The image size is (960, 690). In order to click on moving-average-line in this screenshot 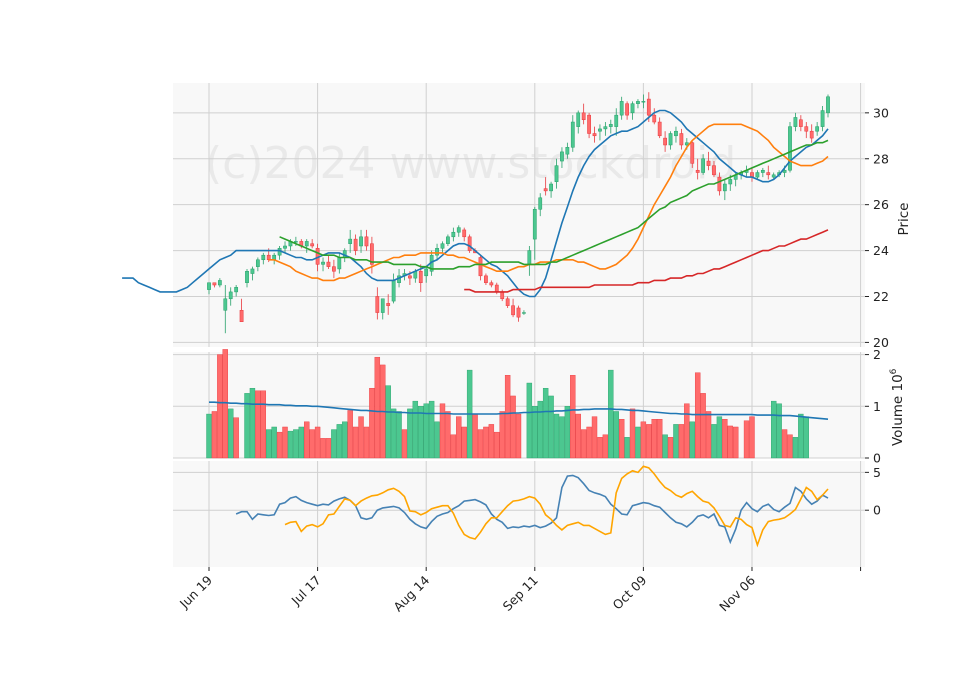, I will do `click(548, 202)`.